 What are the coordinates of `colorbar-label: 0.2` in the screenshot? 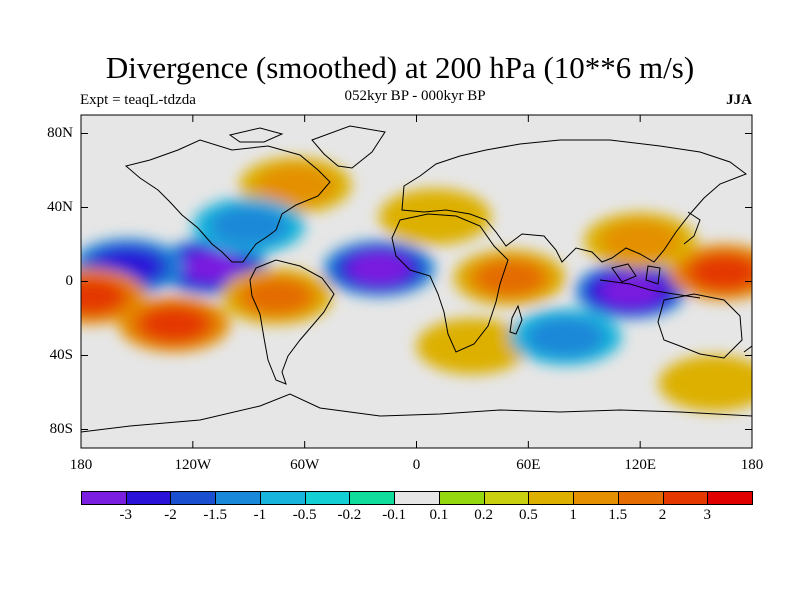 It's located at (483, 515).